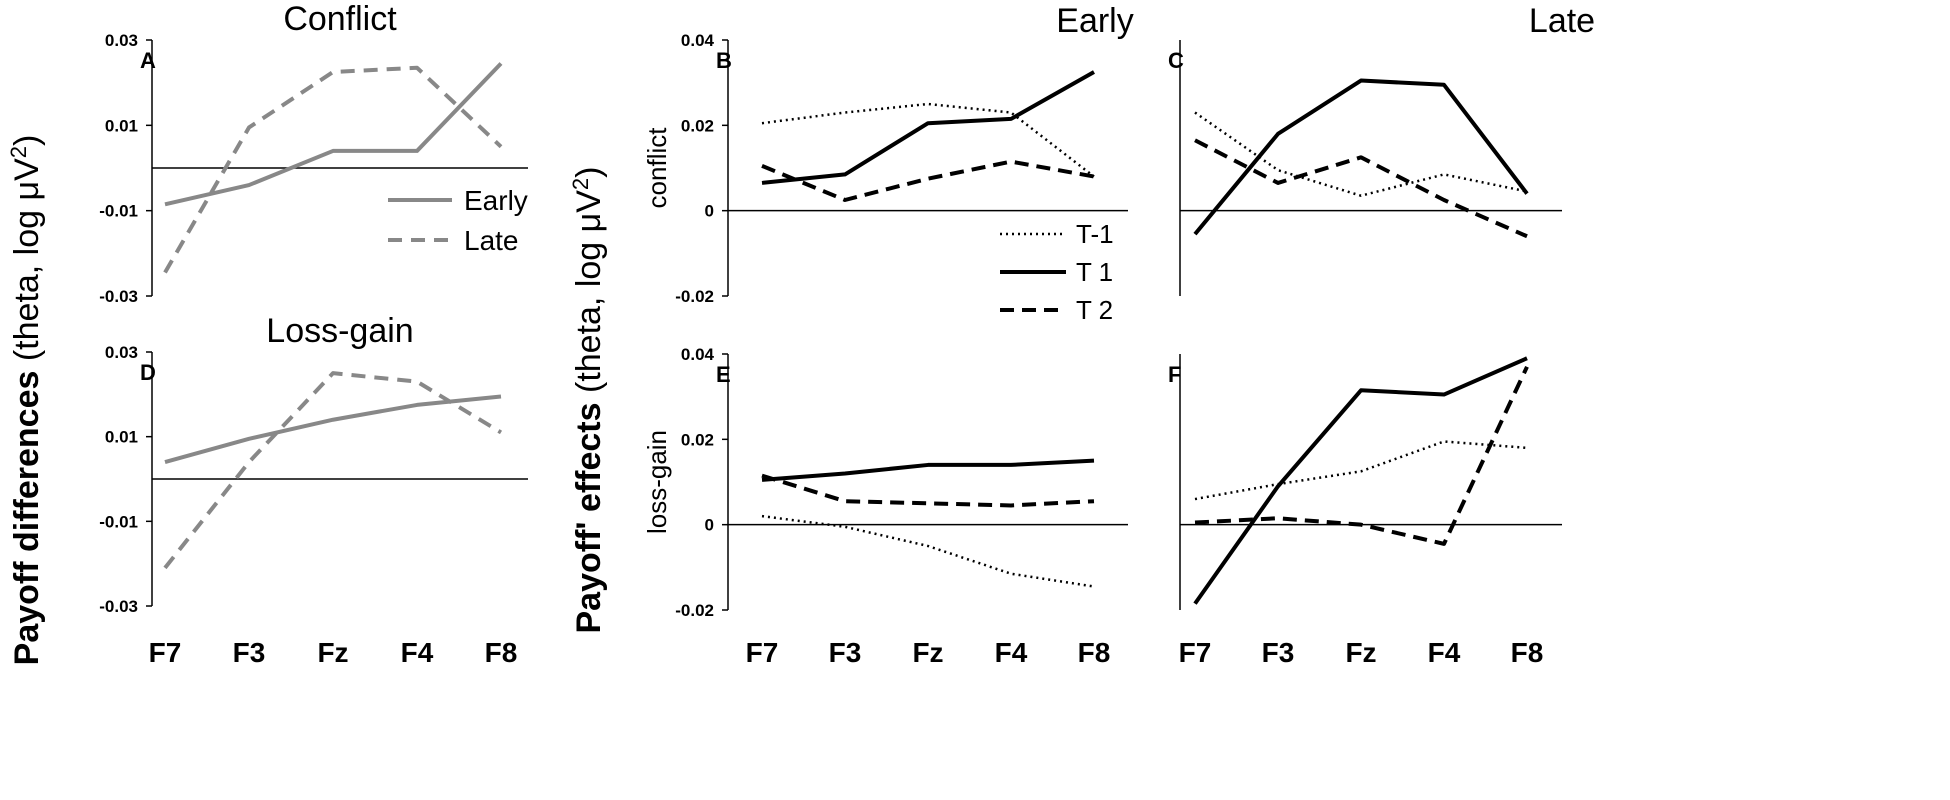 This screenshot has width=1950, height=800. Describe the element at coordinates (27, 518) in the screenshot. I see `left-y-axis-label-bold: Payoff differences` at that location.